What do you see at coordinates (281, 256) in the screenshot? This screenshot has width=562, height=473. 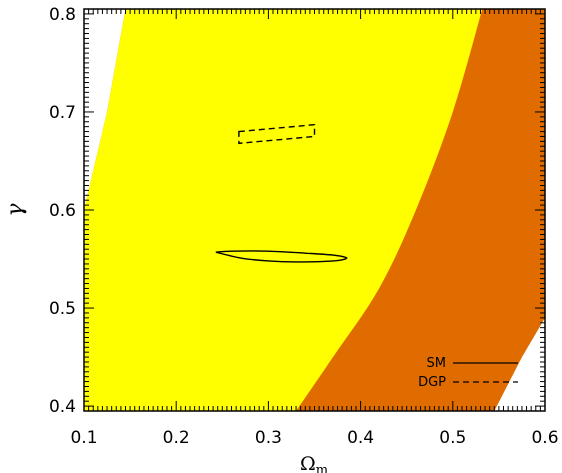 I see `sm-contour` at bounding box center [281, 256].